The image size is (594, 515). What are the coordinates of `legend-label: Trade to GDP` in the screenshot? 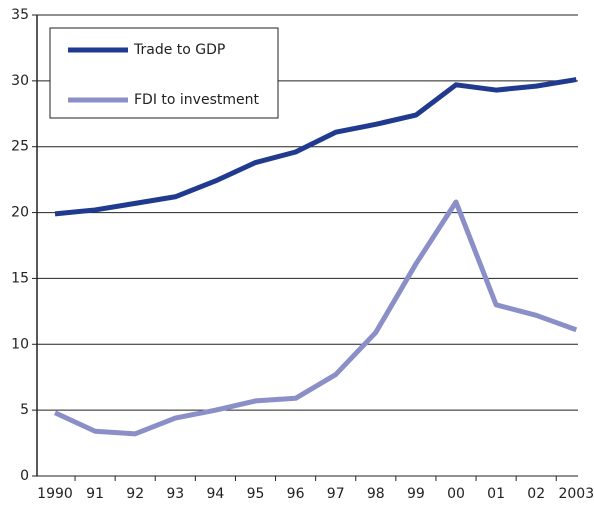 It's located at (179, 50).